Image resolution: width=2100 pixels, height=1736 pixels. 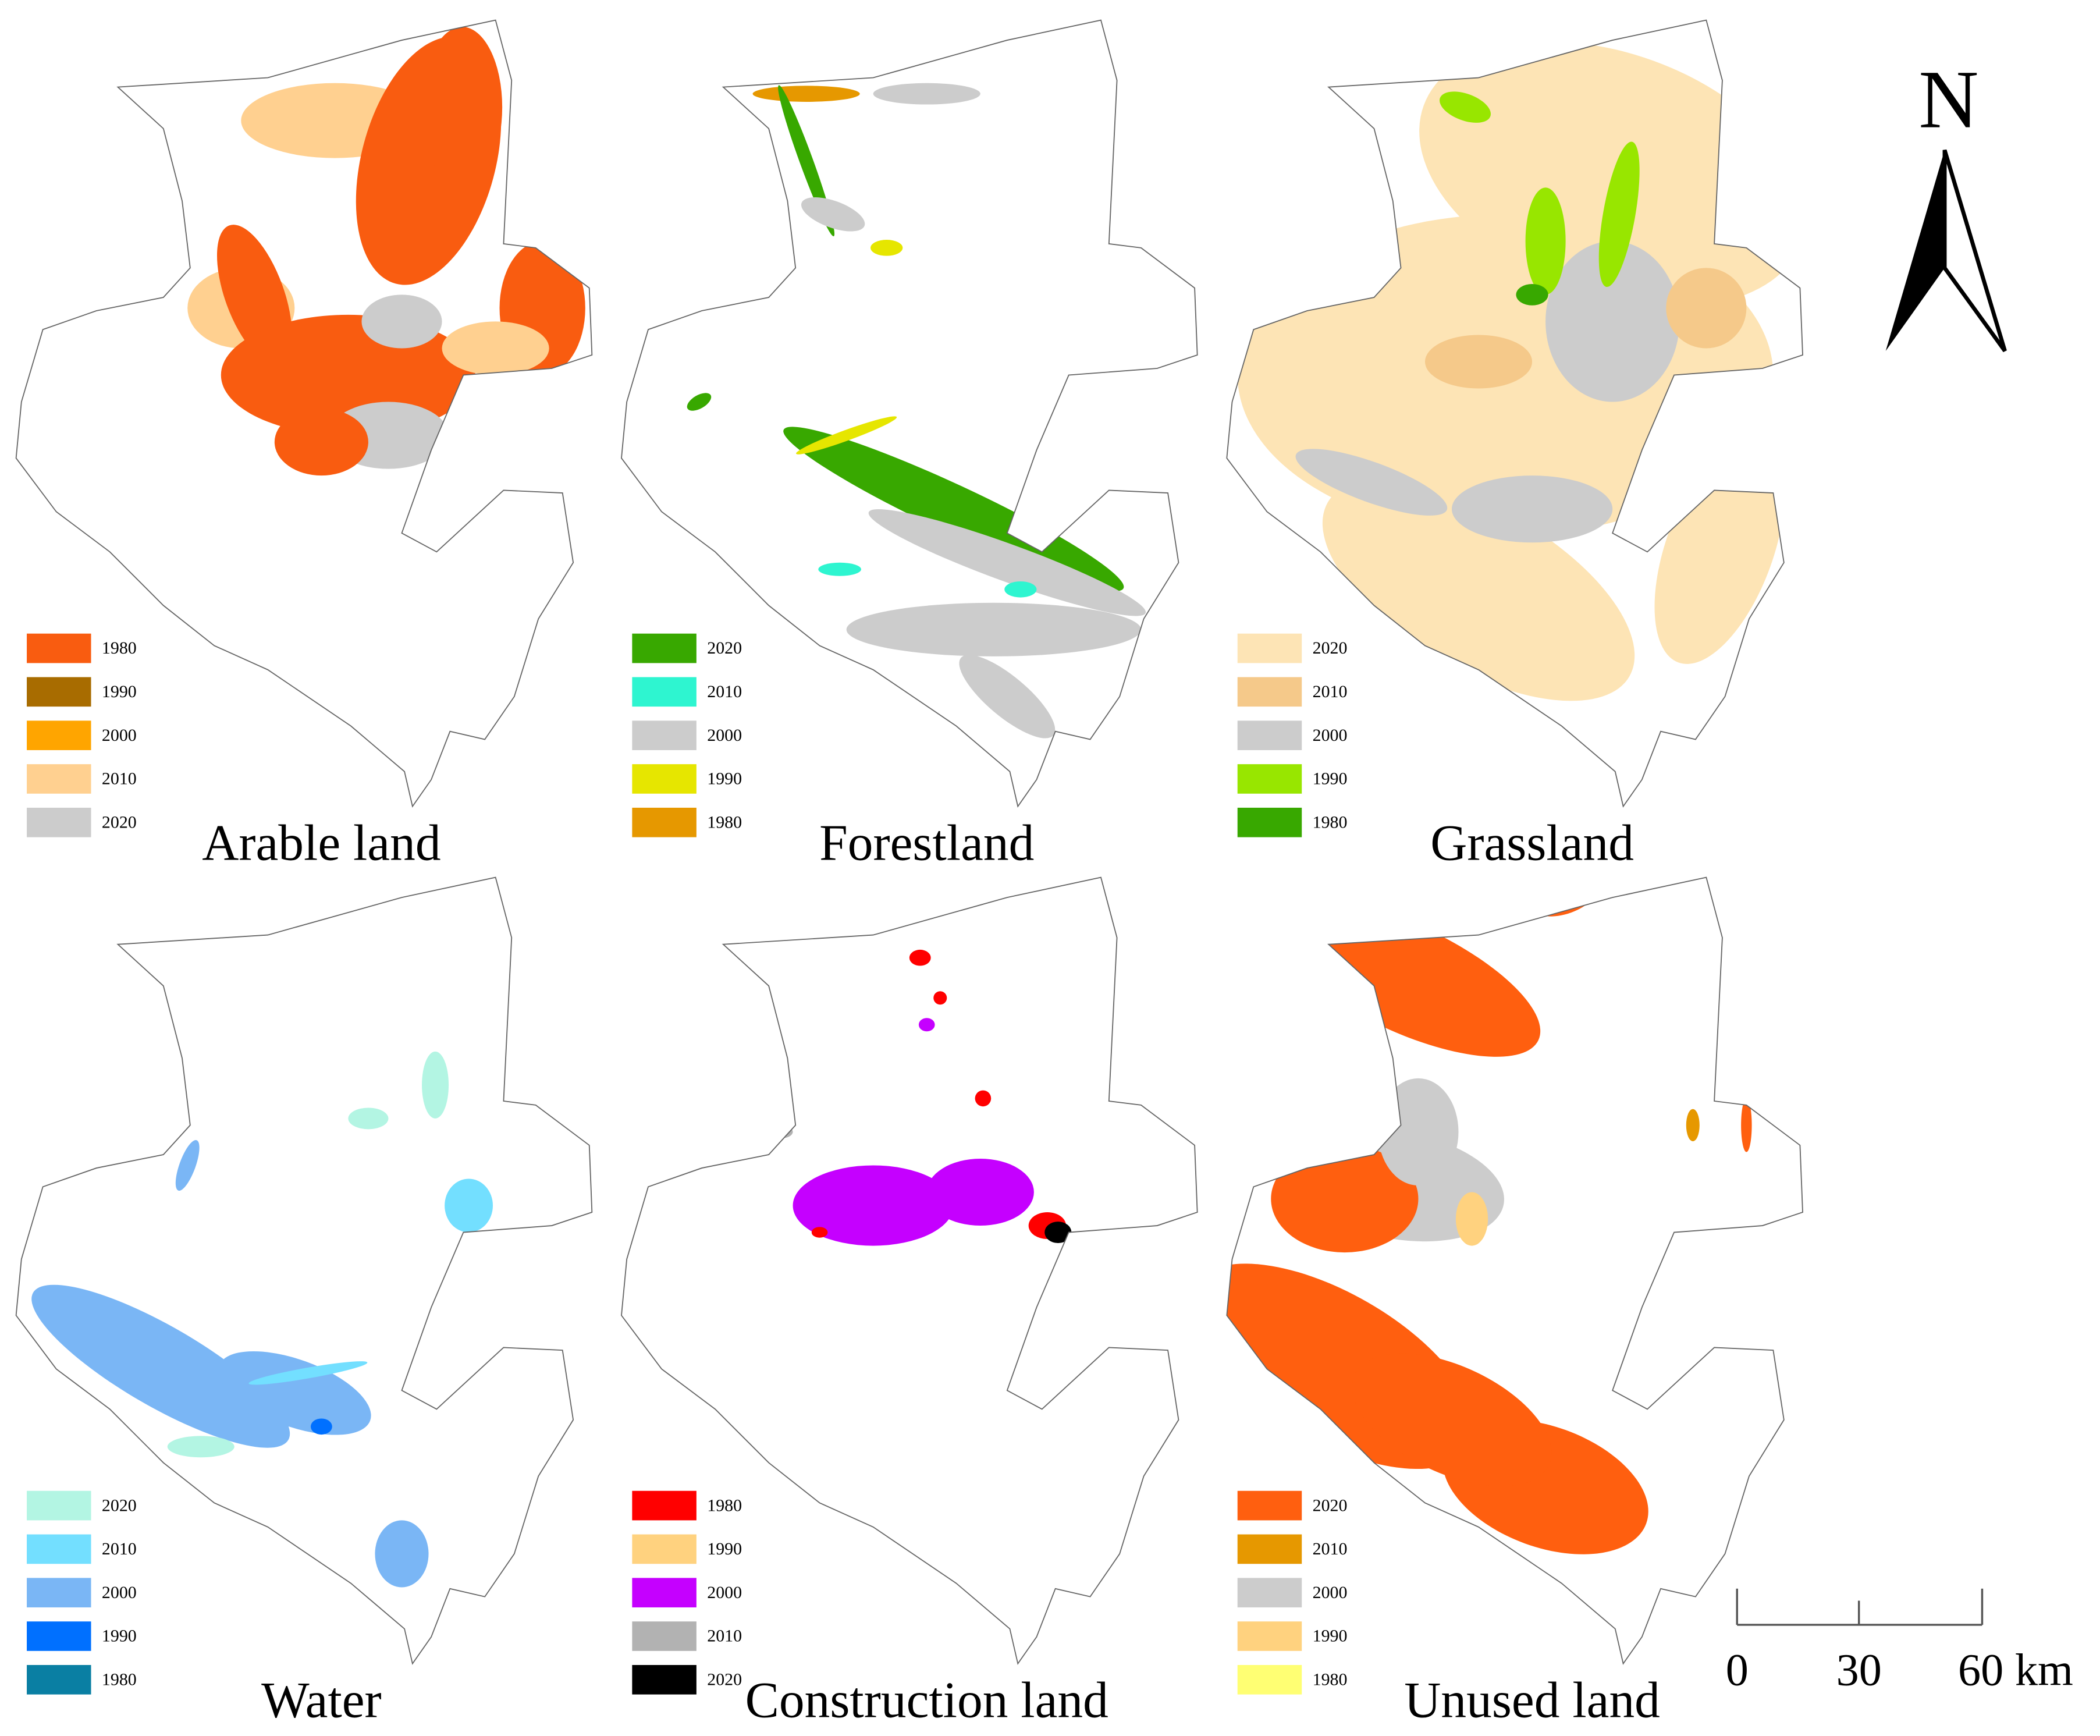 What do you see at coordinates (1859, 1670) in the screenshot?
I see `scale-label: 30` at bounding box center [1859, 1670].